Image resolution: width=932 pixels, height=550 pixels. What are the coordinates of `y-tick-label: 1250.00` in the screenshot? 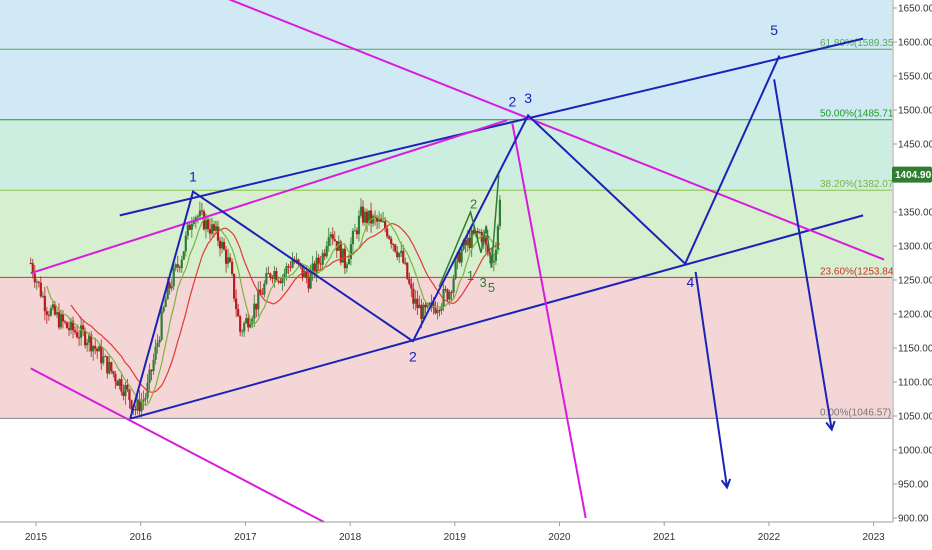 It's located at (915, 281).